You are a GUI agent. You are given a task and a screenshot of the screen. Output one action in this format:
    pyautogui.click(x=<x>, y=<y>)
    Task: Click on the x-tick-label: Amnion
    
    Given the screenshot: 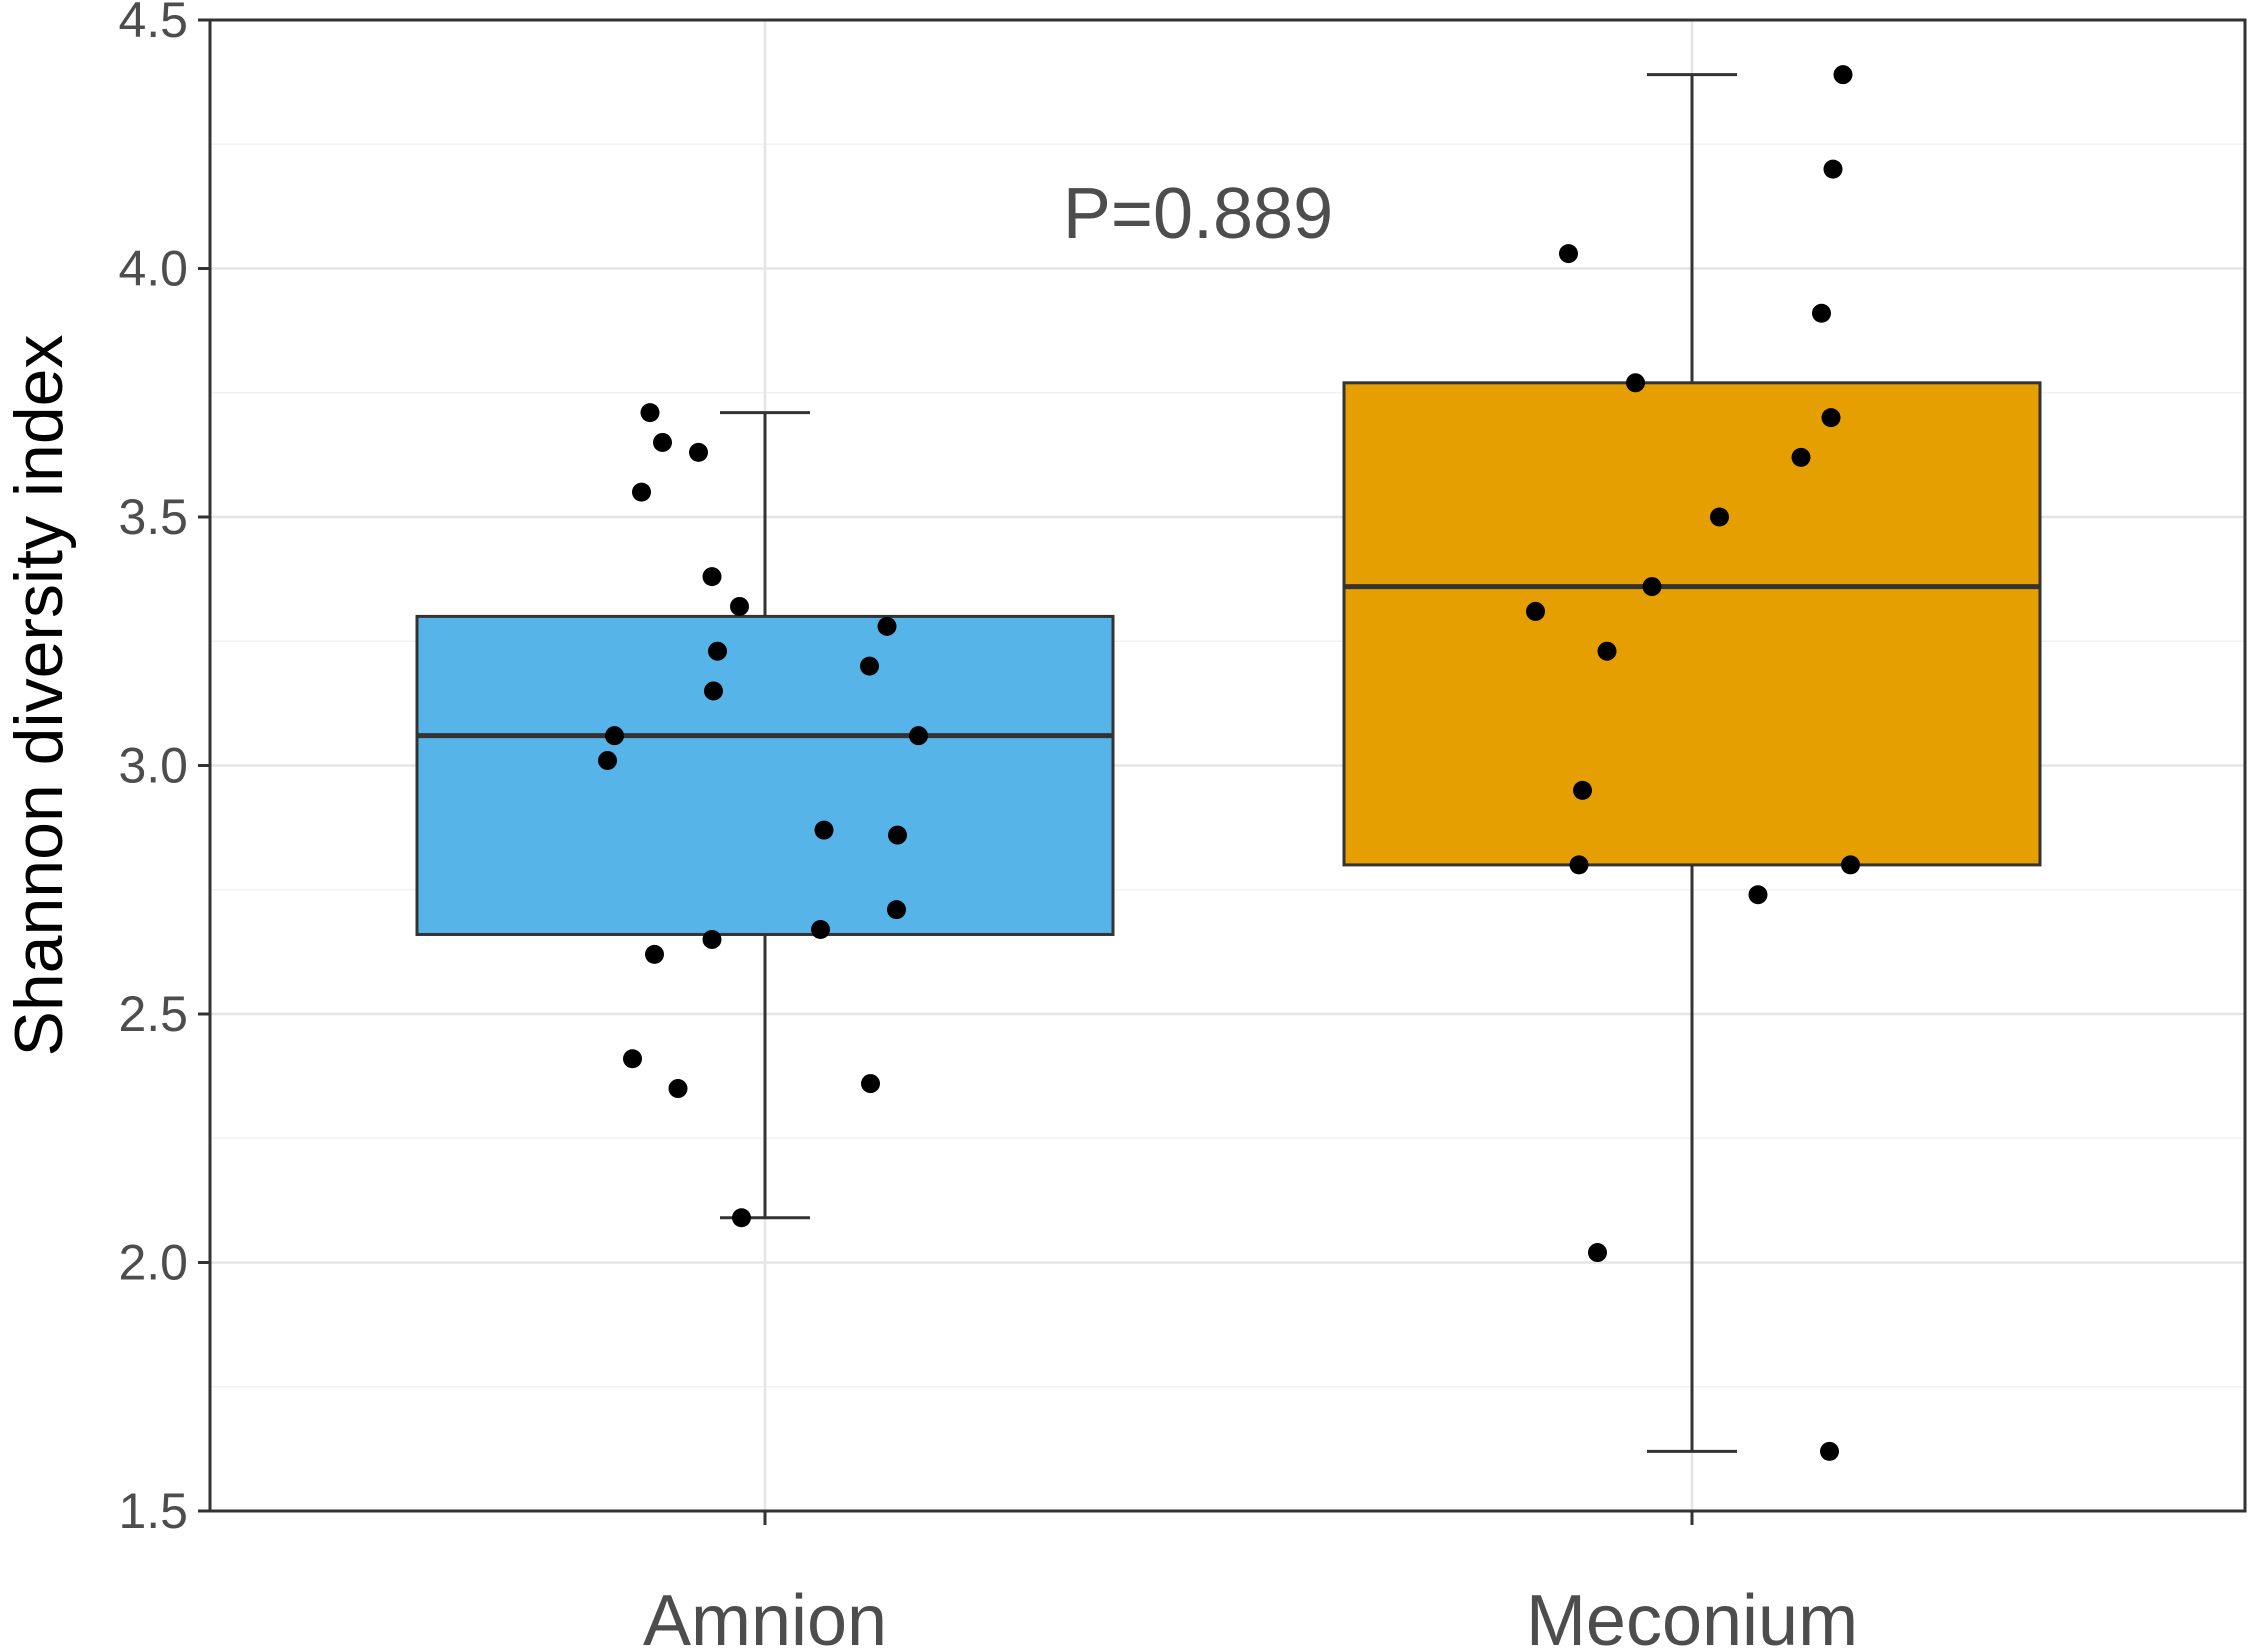 What is the action you would take?
    pyautogui.click(x=765, y=1615)
    